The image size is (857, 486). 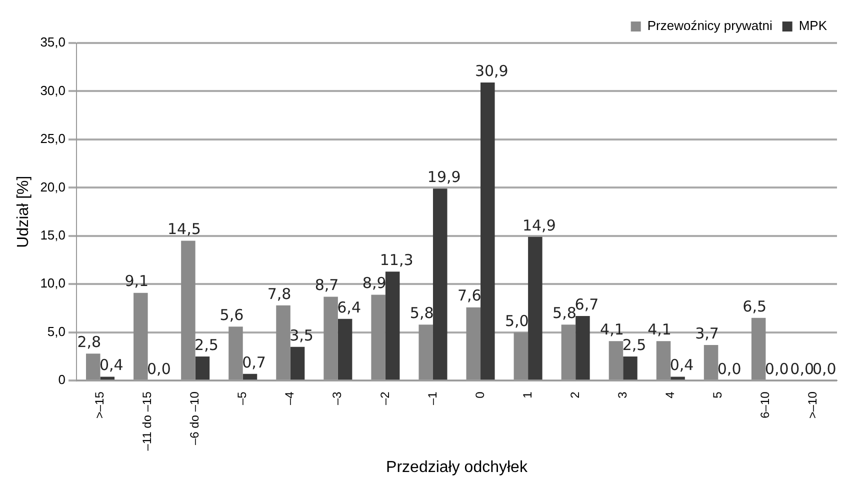 What do you see at coordinates (53, 42) in the screenshot?
I see `y-tick-label: 35,0` at bounding box center [53, 42].